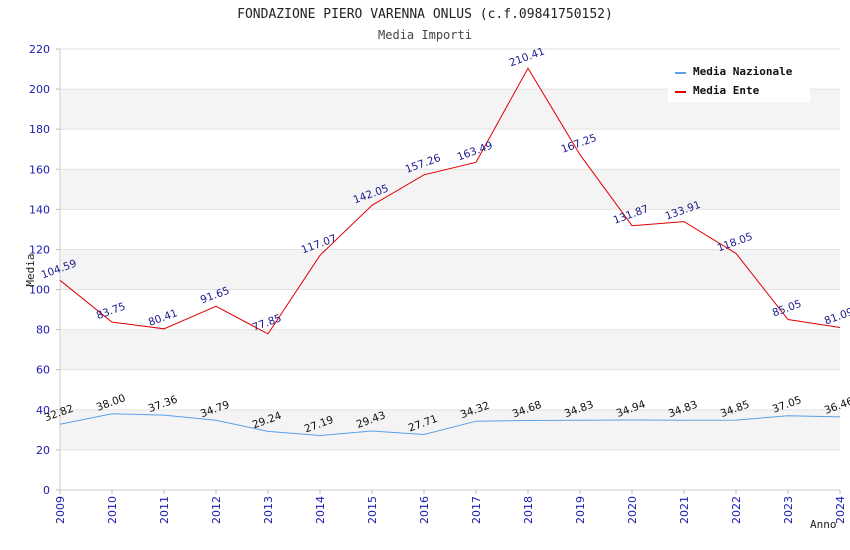  I want to click on y-tick-labels: 0 20 40 60 80 100 120 140 160 180 200 220, so click(39, 270).